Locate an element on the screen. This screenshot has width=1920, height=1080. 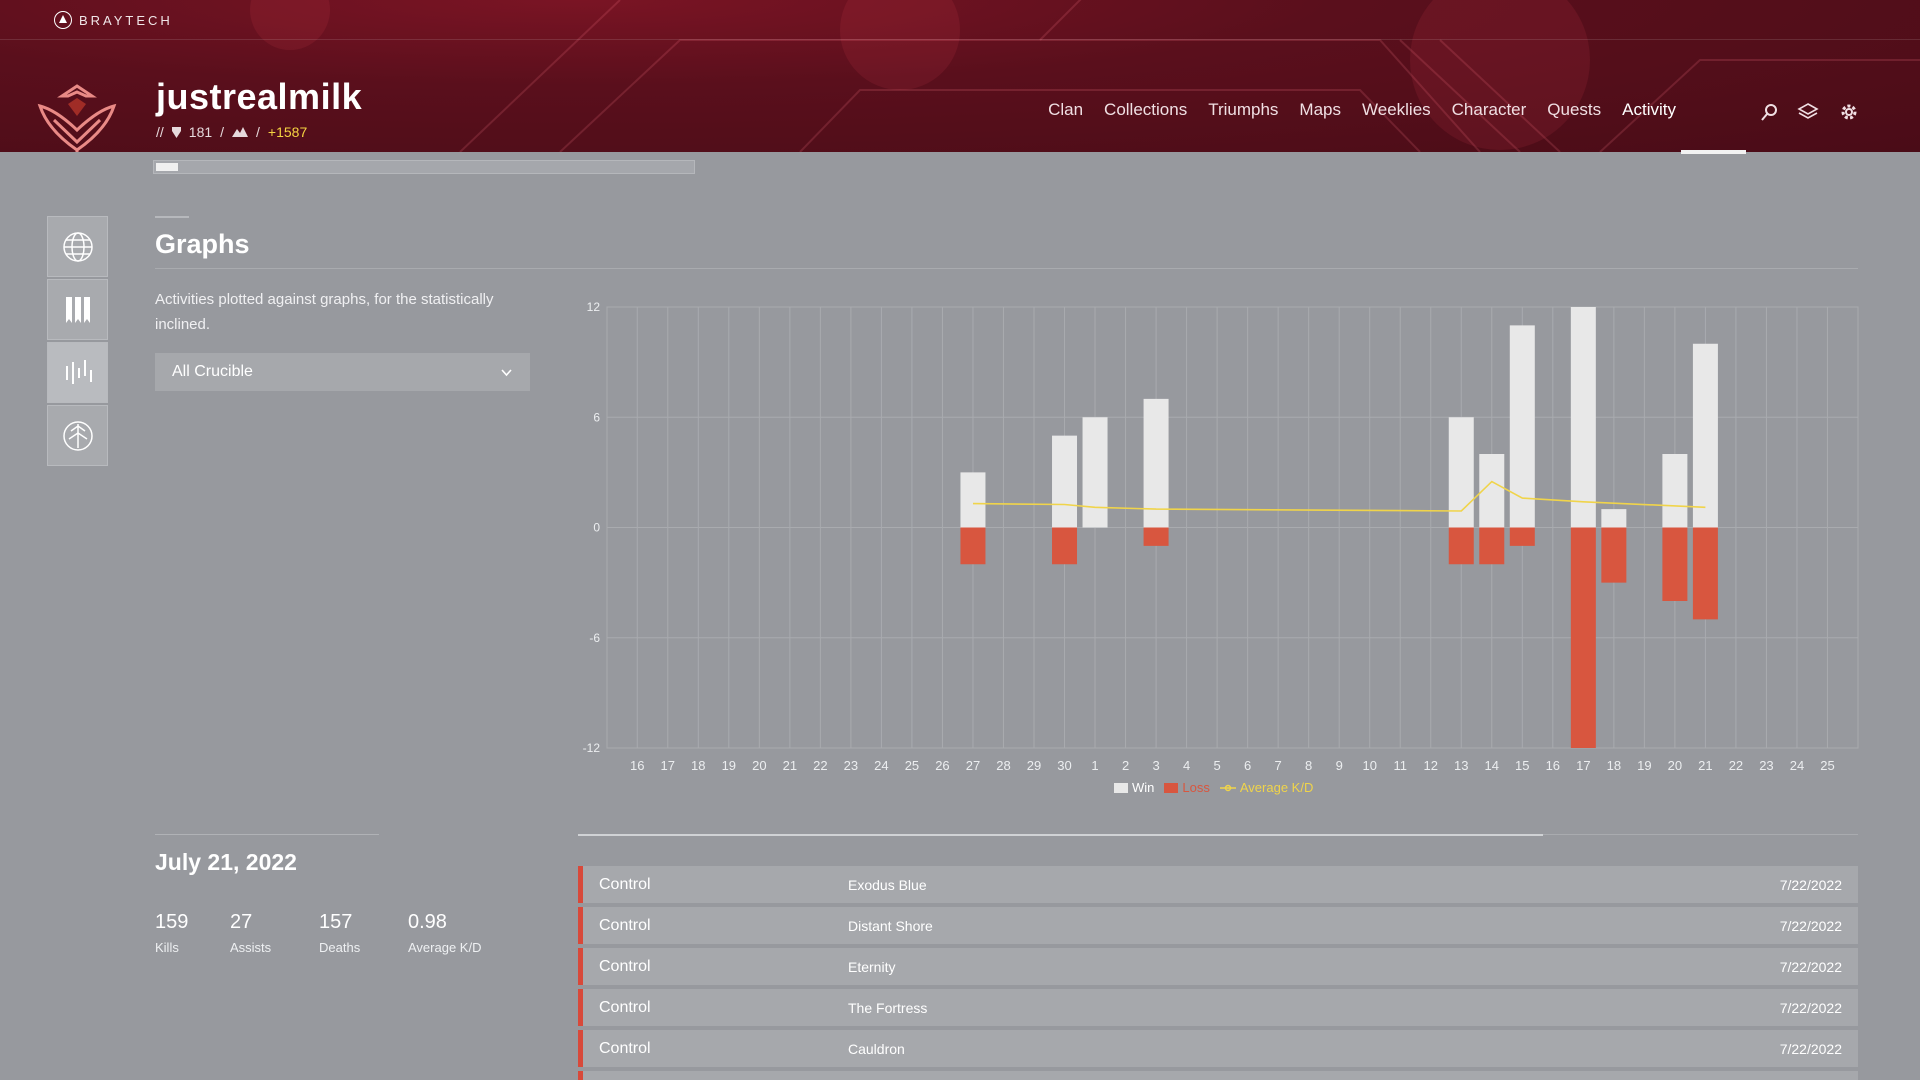
brand-logo: BRAYTECH is located at coordinates (113, 20).